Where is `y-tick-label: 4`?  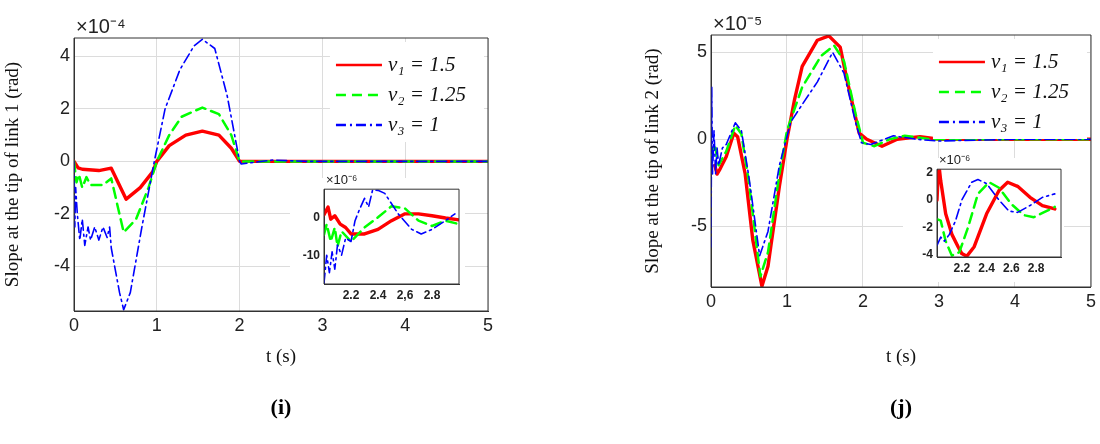 y-tick-label: 4 is located at coordinates (64, 55).